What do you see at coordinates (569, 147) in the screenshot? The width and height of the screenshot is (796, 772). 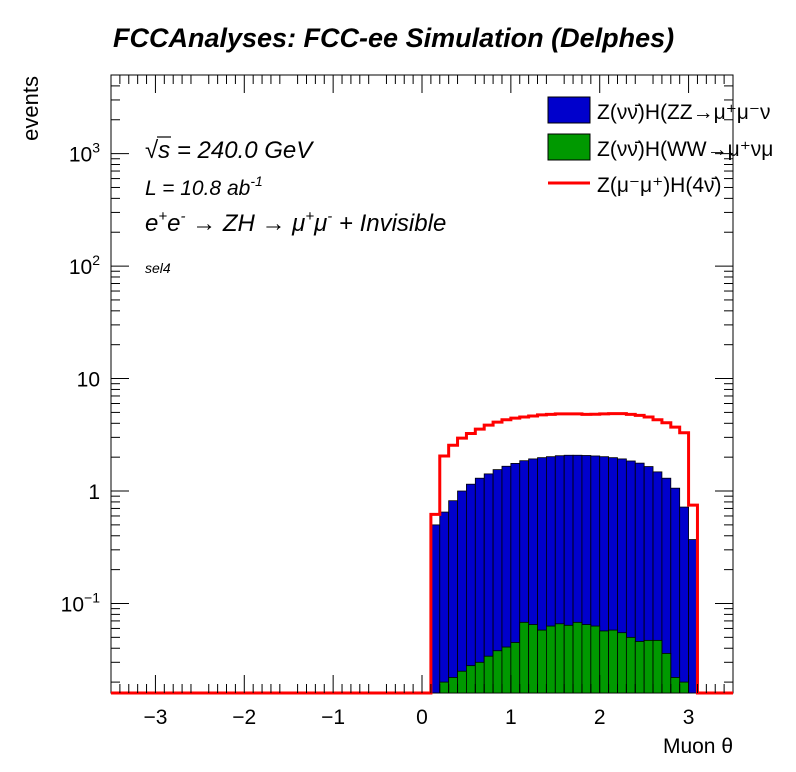 I see `legend-swatch-ww` at bounding box center [569, 147].